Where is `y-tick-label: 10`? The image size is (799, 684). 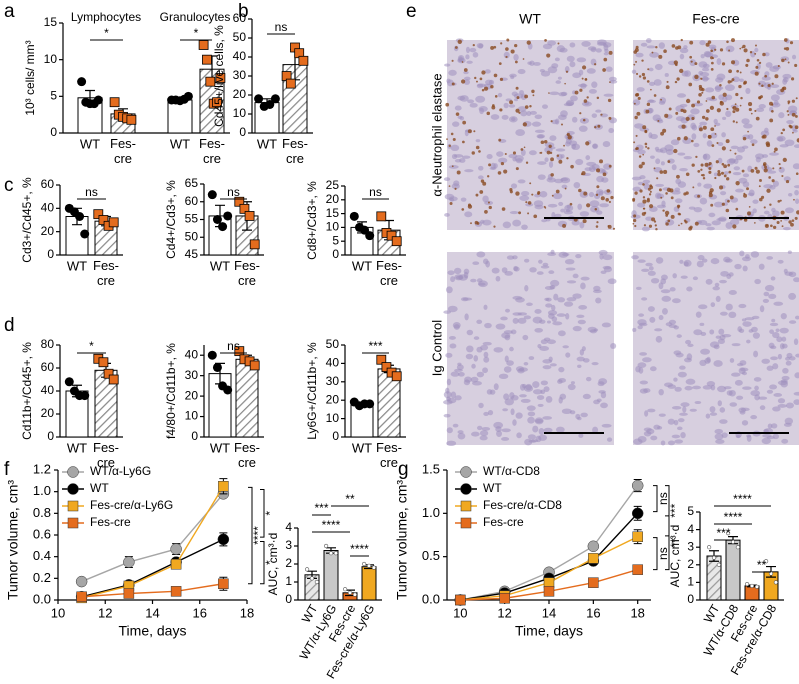 y-tick-label: 10 is located at coordinates (333, 227).